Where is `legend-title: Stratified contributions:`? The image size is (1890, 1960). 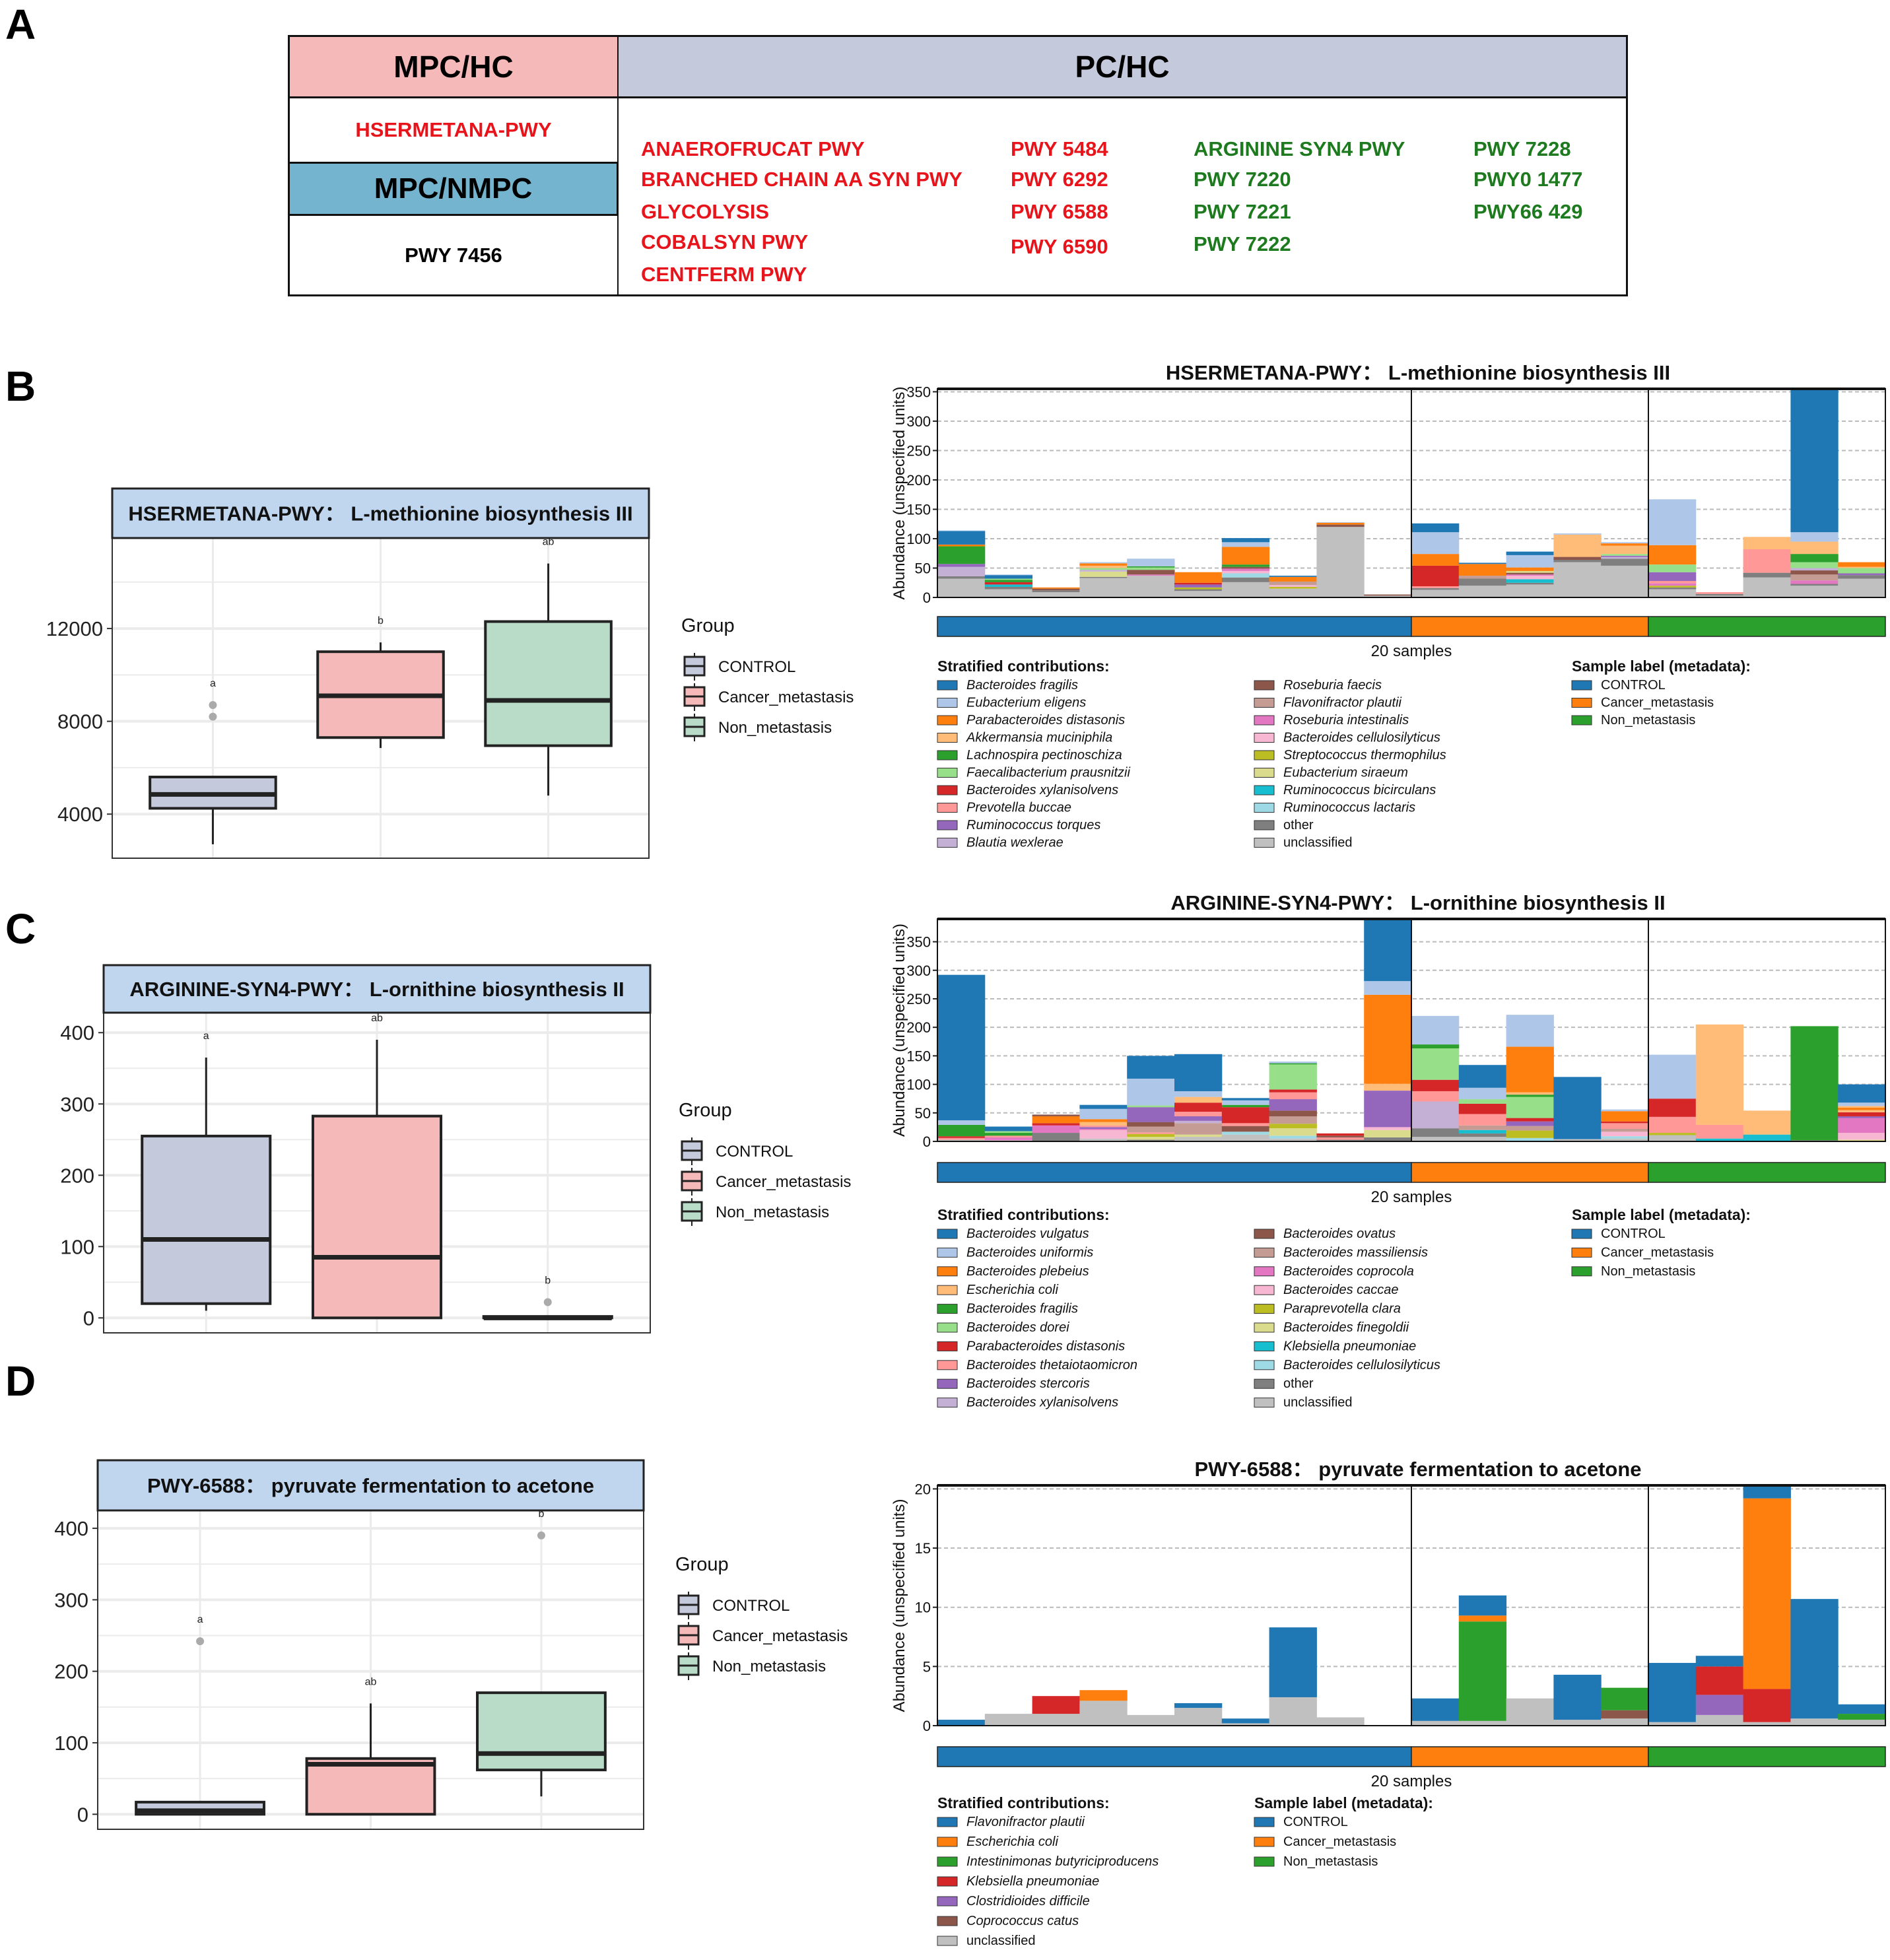 legend-title: Stratified contributions: is located at coordinates (1024, 1802).